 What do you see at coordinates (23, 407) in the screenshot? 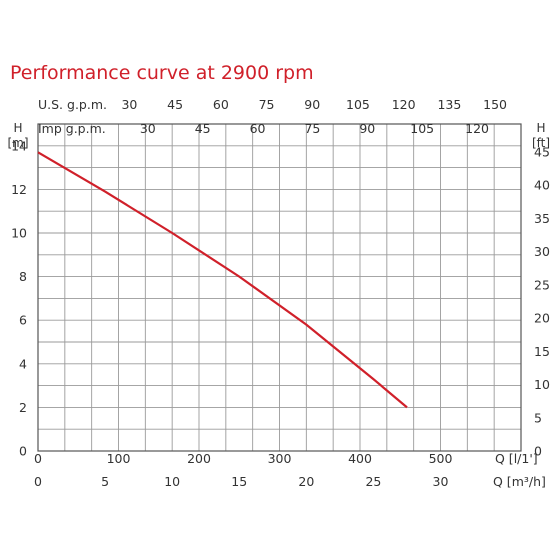
I see `left-tick-label: 2` at bounding box center [23, 407].